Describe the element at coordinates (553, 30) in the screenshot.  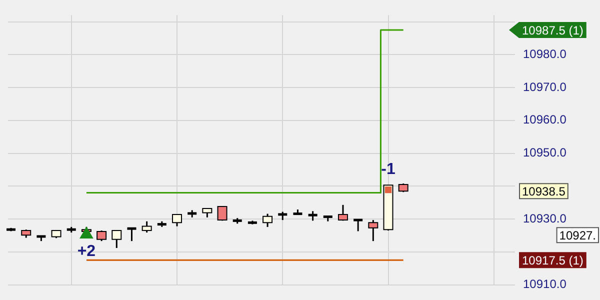
I see `text: 10987.5 (1)` at that location.